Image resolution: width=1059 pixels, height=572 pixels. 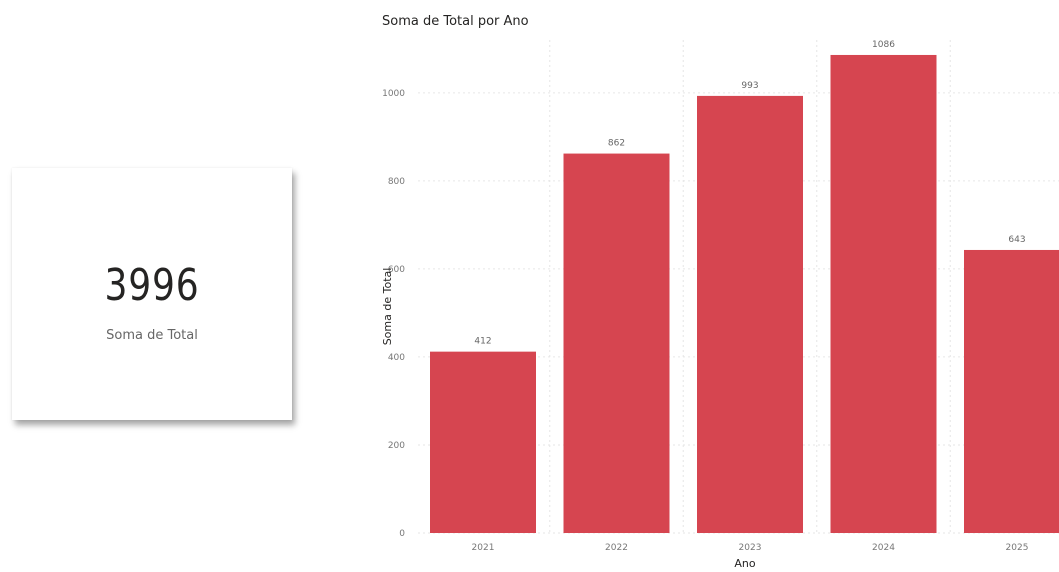 What do you see at coordinates (883, 294) in the screenshot?
I see `bar-2024` at bounding box center [883, 294].